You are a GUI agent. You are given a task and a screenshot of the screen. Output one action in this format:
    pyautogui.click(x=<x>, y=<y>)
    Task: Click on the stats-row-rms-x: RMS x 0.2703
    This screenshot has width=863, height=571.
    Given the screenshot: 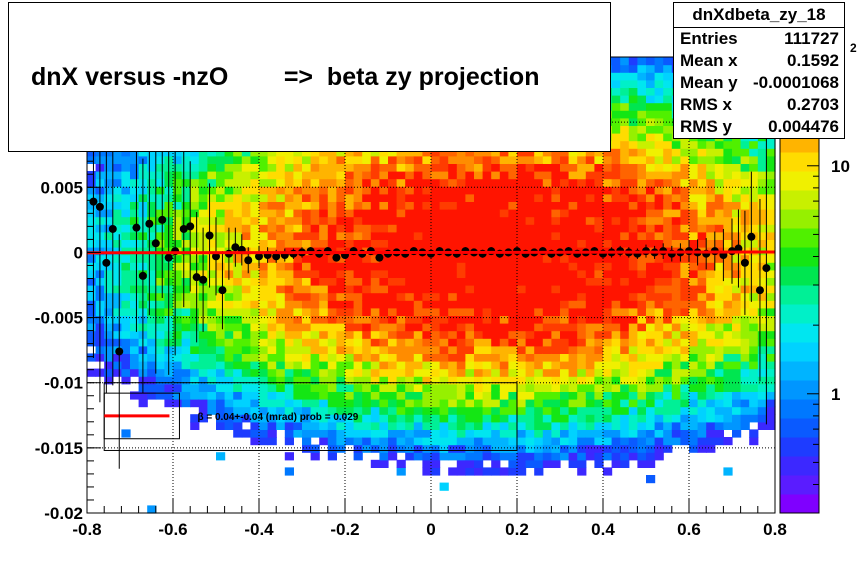 What is the action you would take?
    pyautogui.click(x=759, y=105)
    